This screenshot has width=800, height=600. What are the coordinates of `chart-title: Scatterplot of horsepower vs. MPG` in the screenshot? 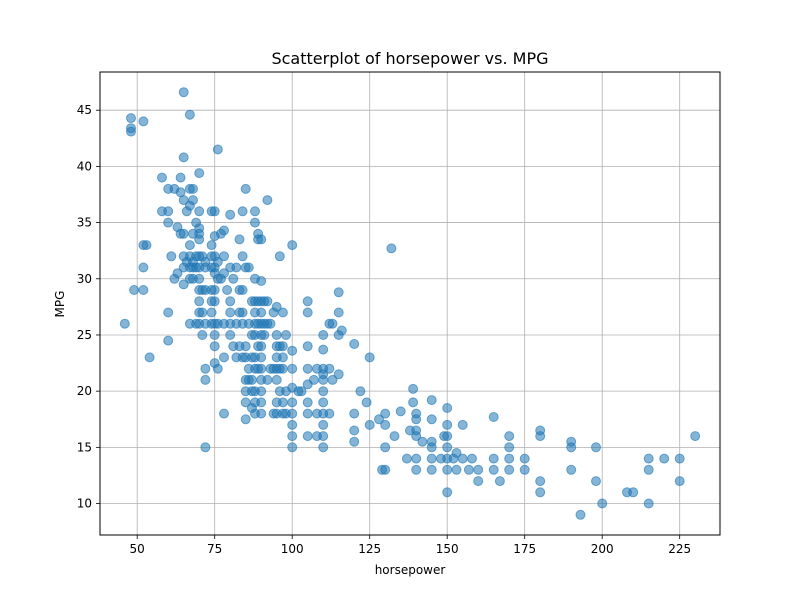 It's located at (409, 58).